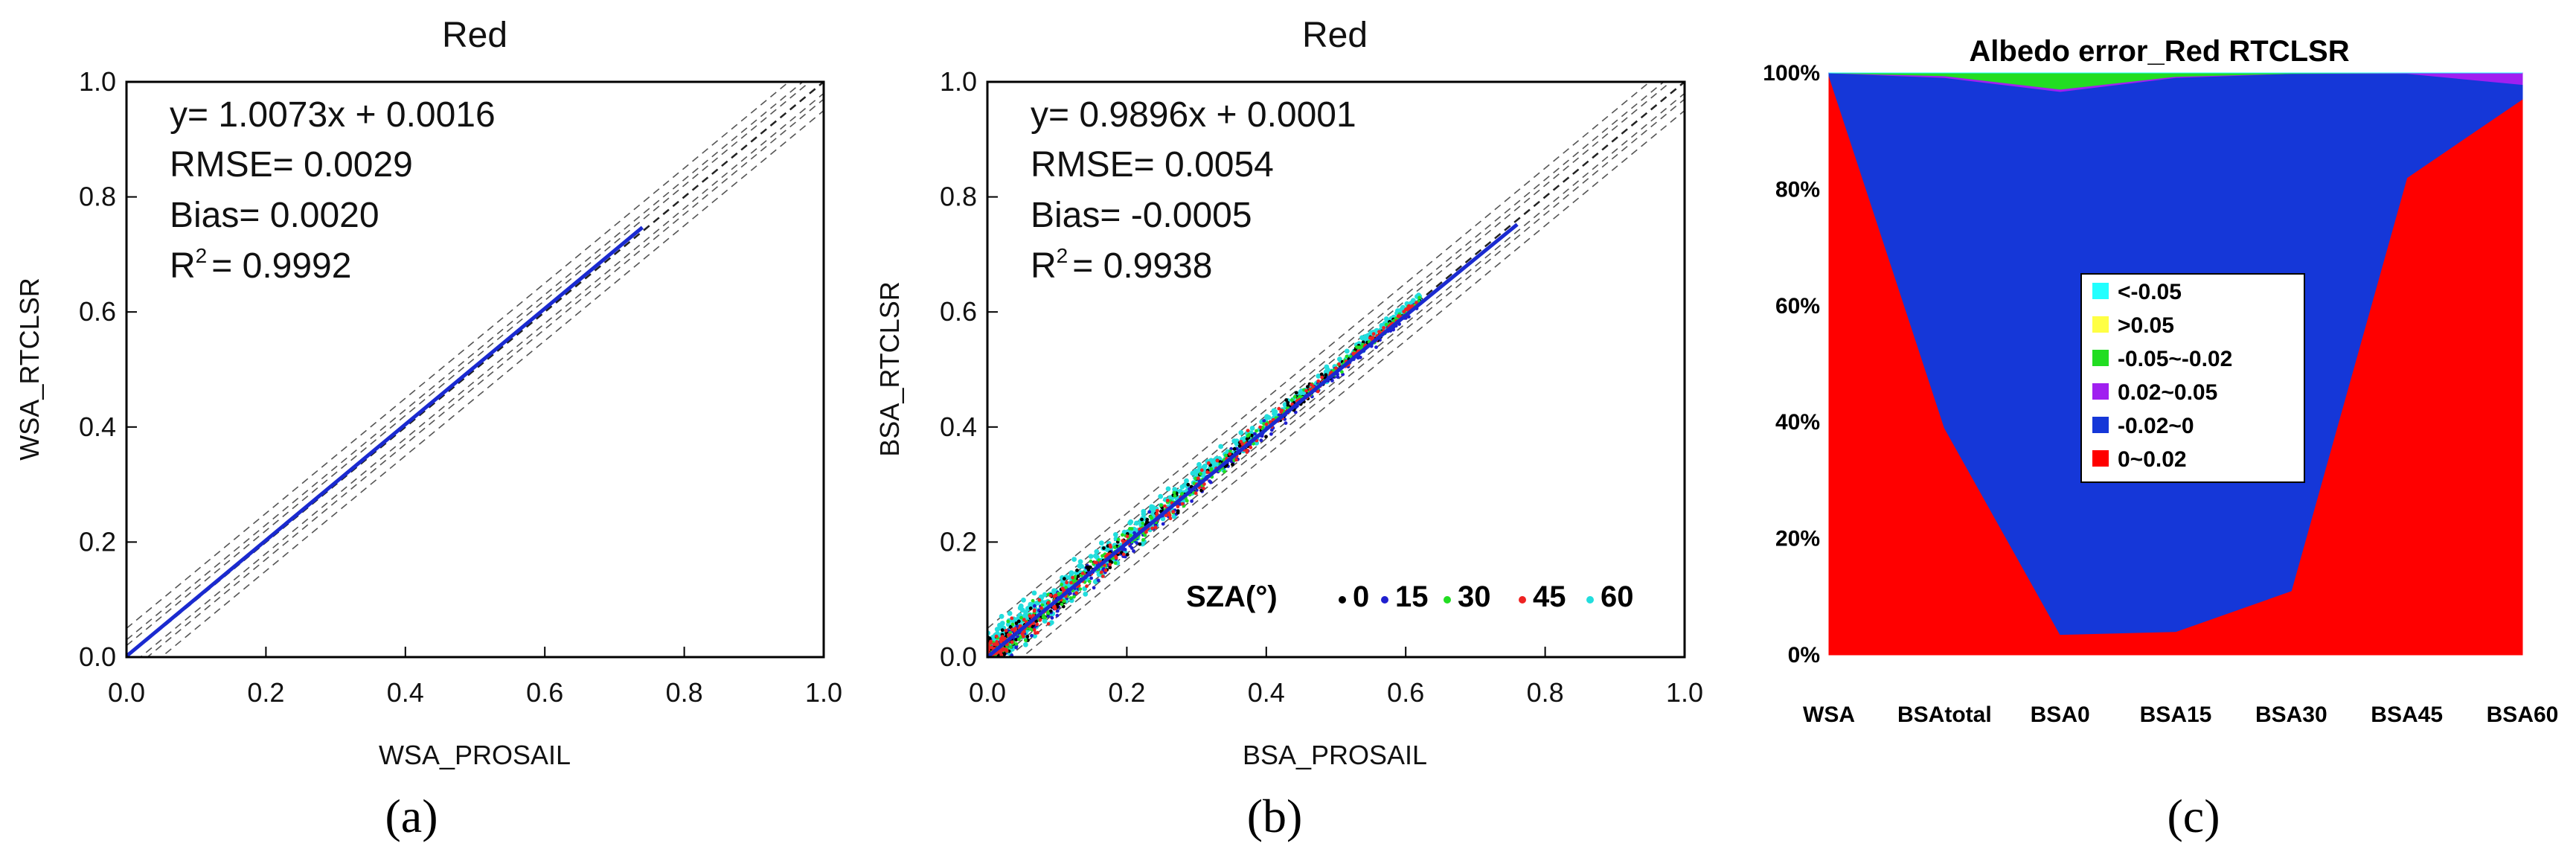 The height and width of the screenshot is (861, 2576). I want to click on sza-legend-marker, so click(1447, 600).